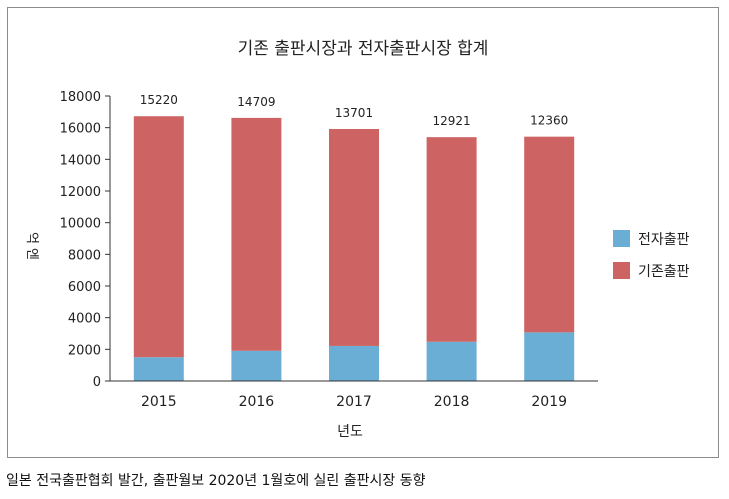 This screenshot has height=499, width=729. I want to click on source-caption: 일본 전국출판협회 발간, 출판월보 2020년 1월호에 실린 출판시장 동향, so click(216, 481).